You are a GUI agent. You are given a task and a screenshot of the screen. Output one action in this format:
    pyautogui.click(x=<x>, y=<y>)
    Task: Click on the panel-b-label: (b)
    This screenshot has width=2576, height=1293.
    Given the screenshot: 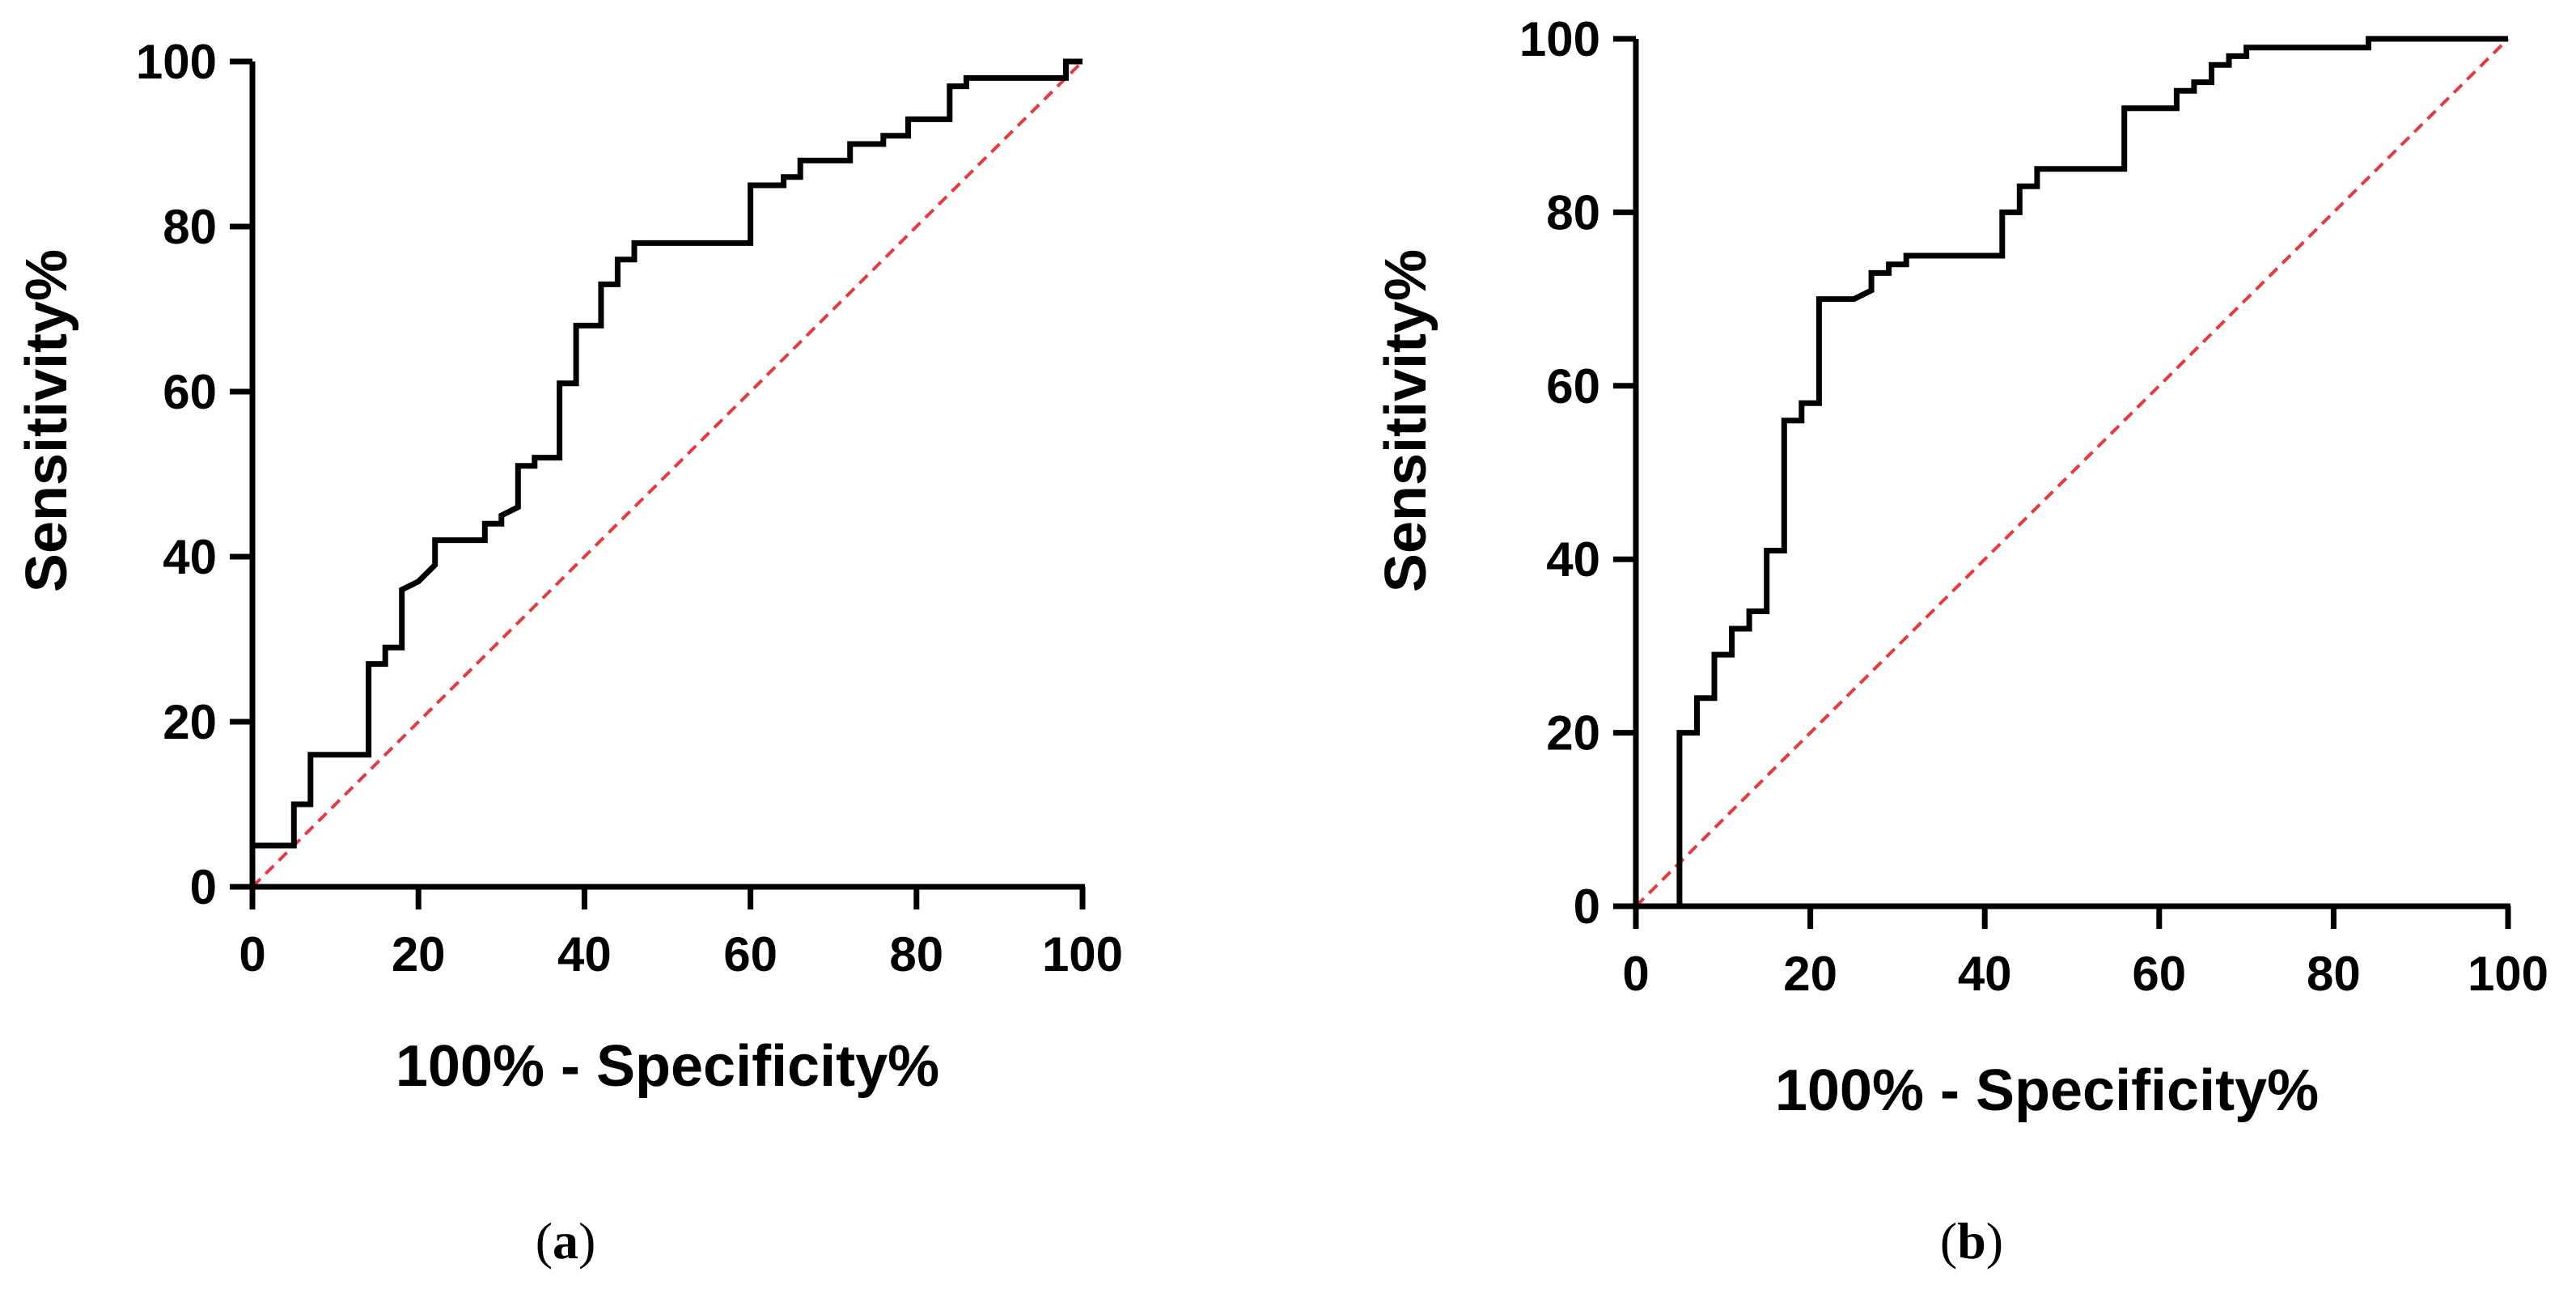 What is the action you would take?
    pyautogui.click(x=1971, y=1241)
    